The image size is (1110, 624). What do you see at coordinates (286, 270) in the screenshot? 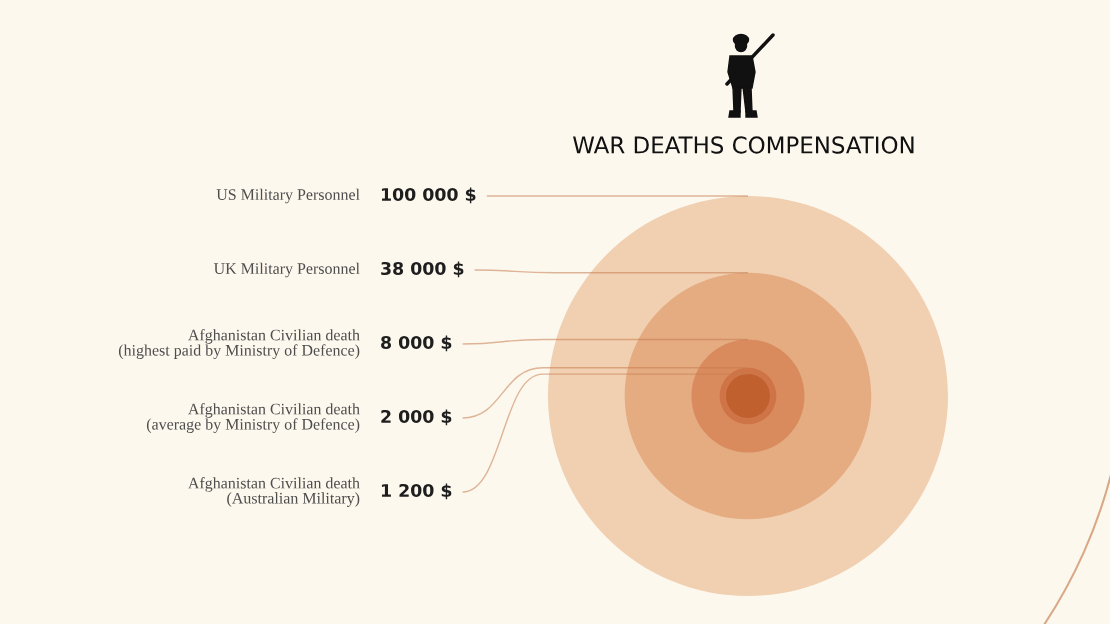
I see `category-label: UK Military Personnel` at bounding box center [286, 270].